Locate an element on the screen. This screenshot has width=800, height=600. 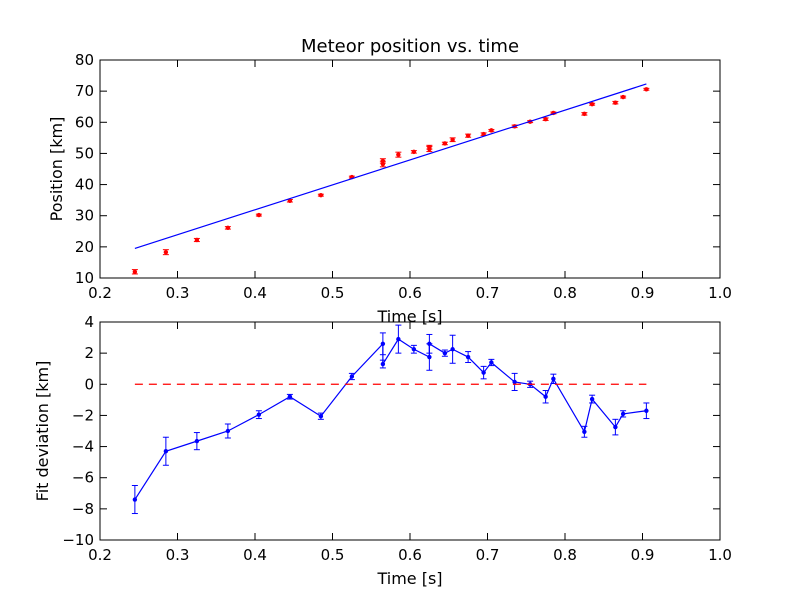
y-tick-label: 20 is located at coordinates (84, 247).